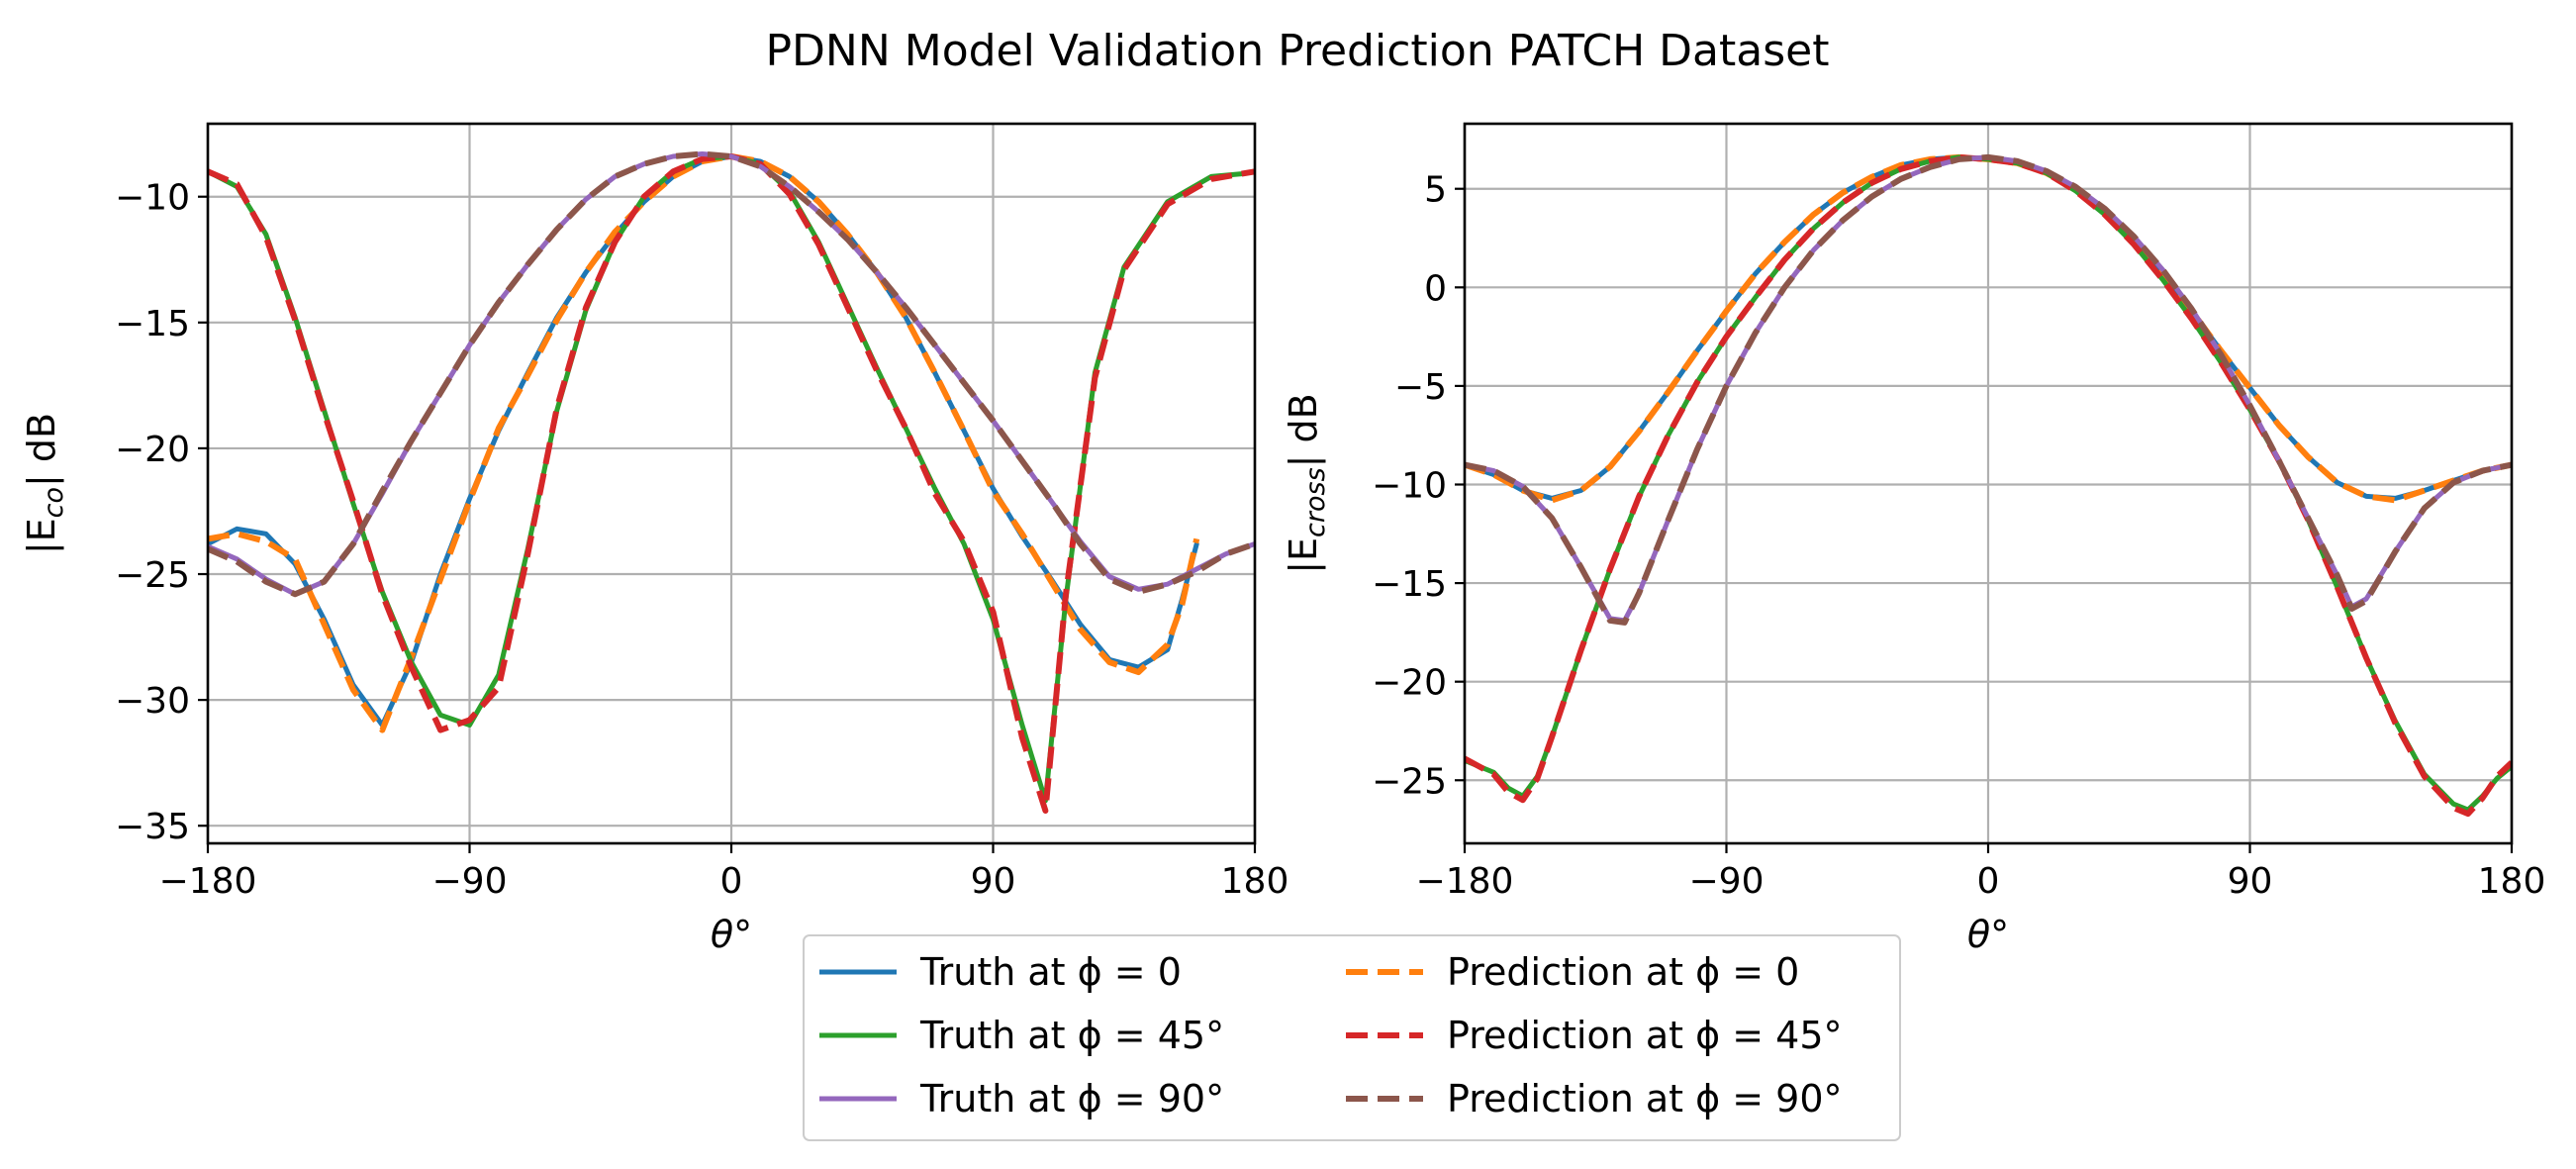 The image size is (2576, 1169). I want to click on legend-label-0: Truth at ϕ = 0, so click(1050, 972).